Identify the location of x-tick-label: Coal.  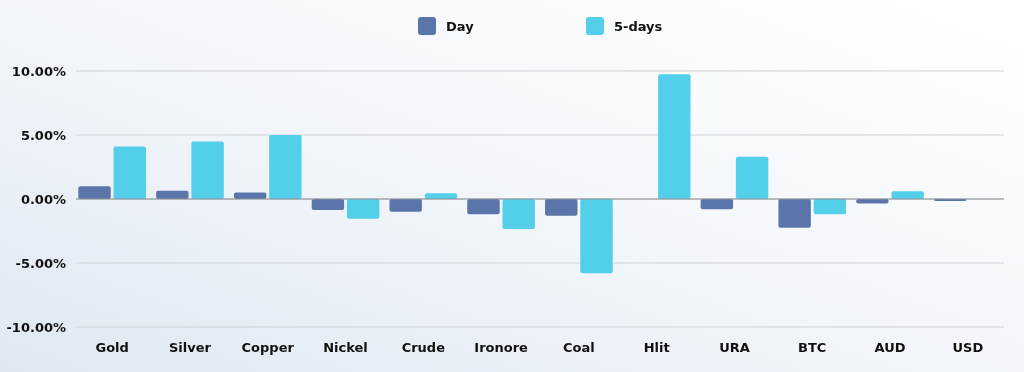
(579, 347).